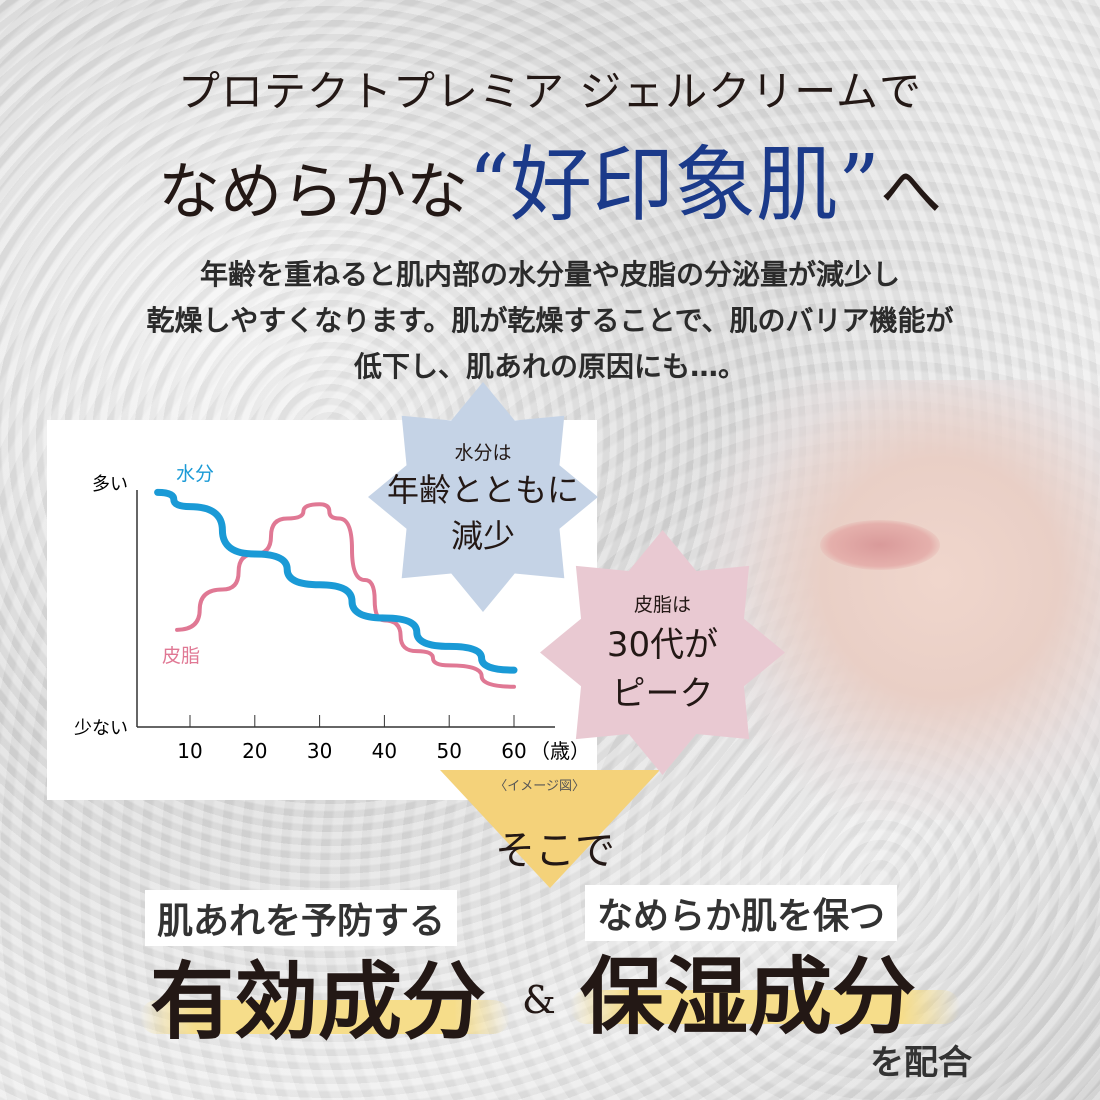 The image size is (1100, 1100). Describe the element at coordinates (880, 545) in the screenshot. I see `lips-photo` at that location.